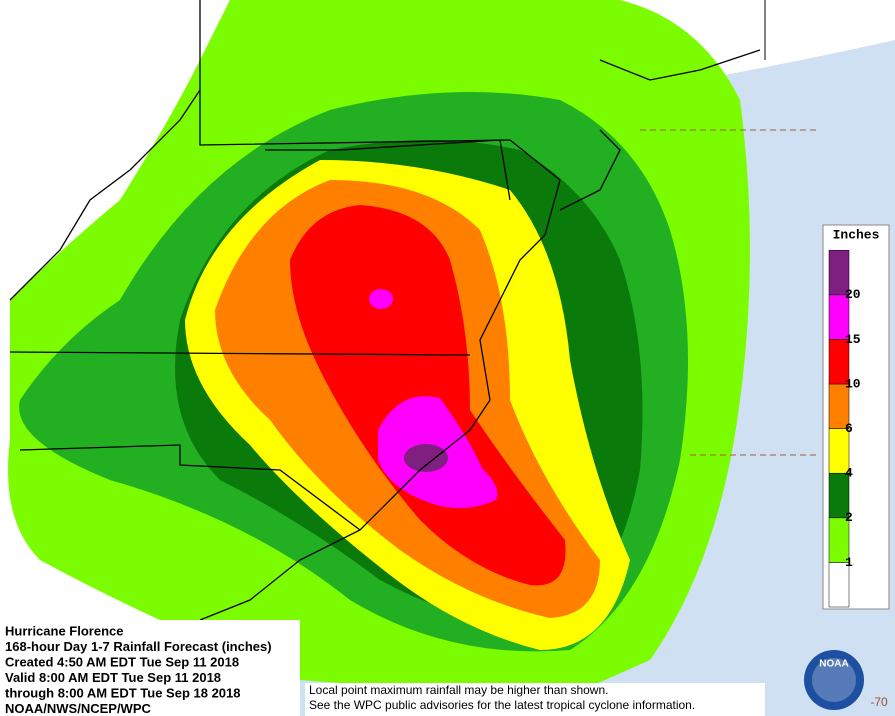 Image resolution: width=895 pixels, height=716 pixels. What do you see at coordinates (849, 517) in the screenshot?
I see `legend-tick-label: 2` at bounding box center [849, 517].